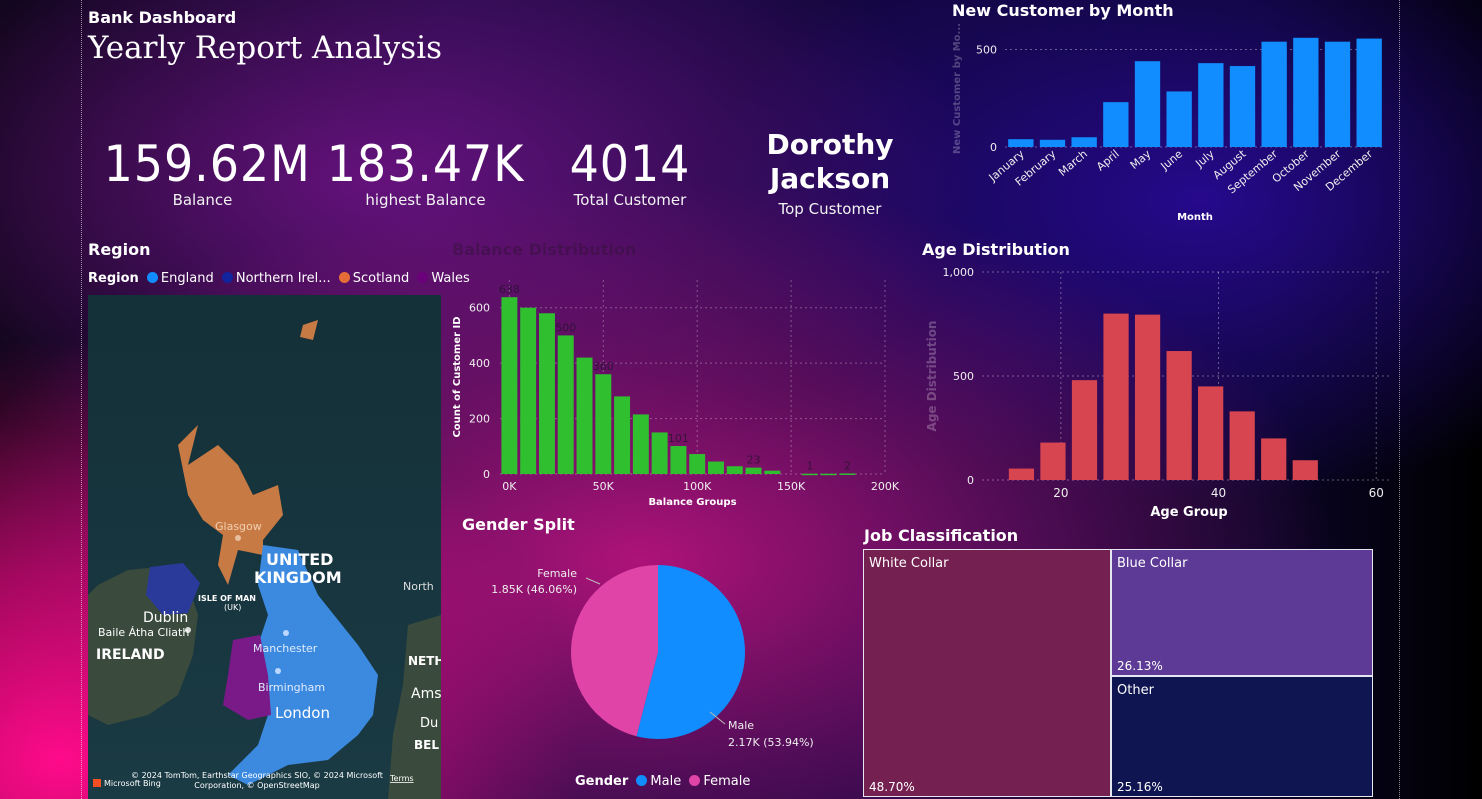 The image size is (1482, 799). I want to click on top-customer-last-name: Jackson, so click(830, 178).